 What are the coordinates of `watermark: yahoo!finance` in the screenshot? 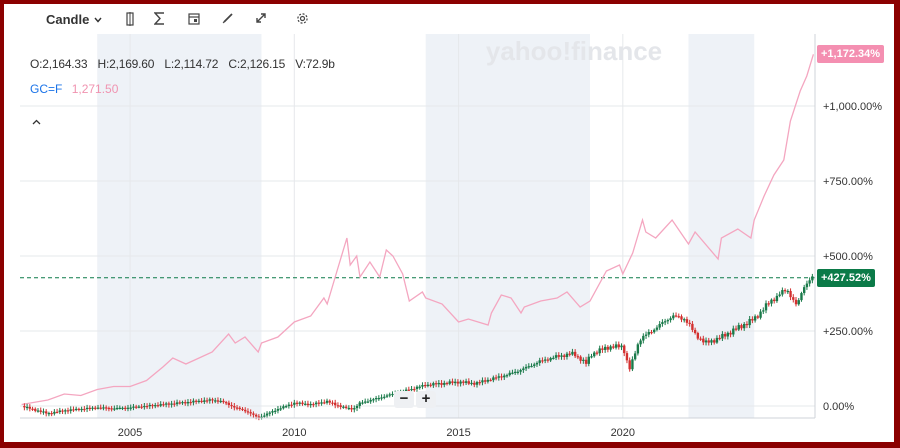 It's located at (574, 51).